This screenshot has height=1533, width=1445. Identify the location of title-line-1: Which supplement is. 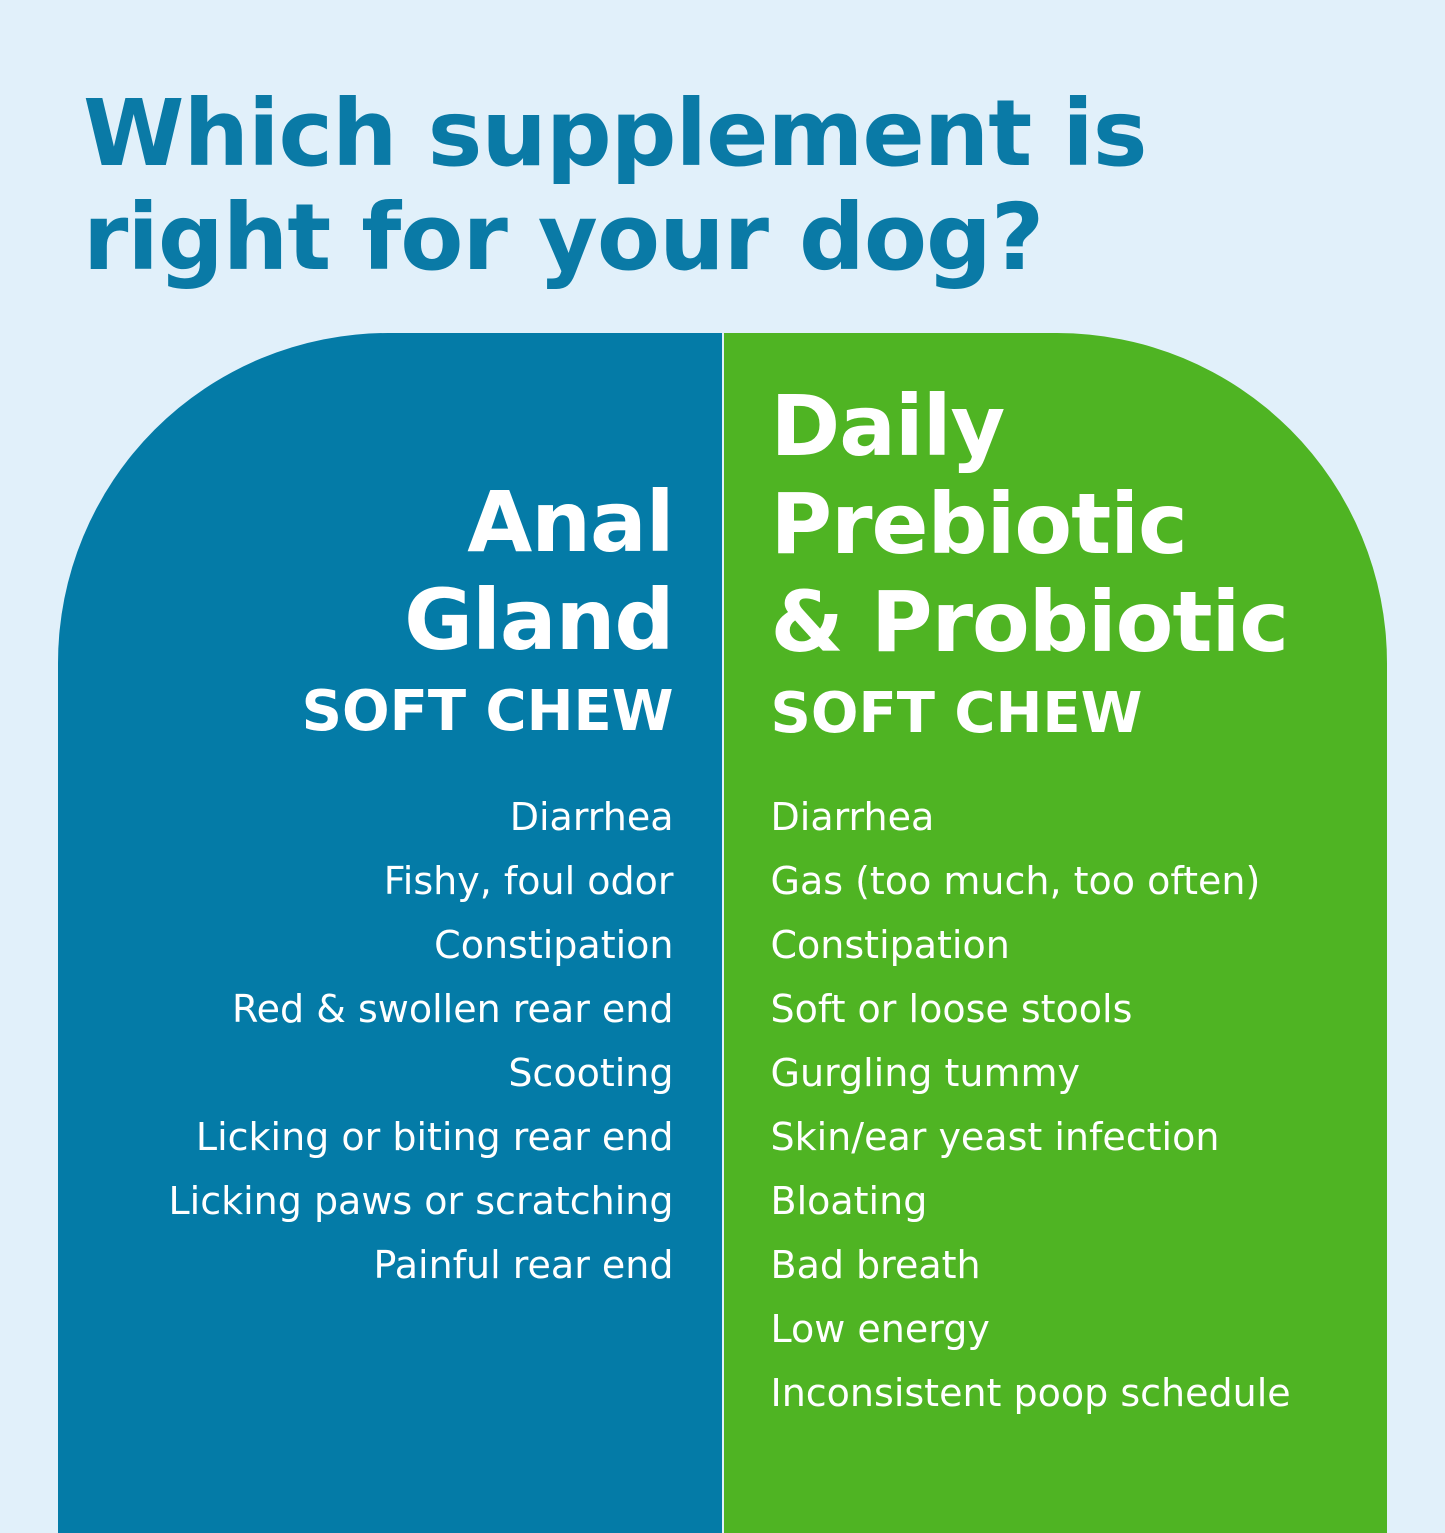
(615, 133).